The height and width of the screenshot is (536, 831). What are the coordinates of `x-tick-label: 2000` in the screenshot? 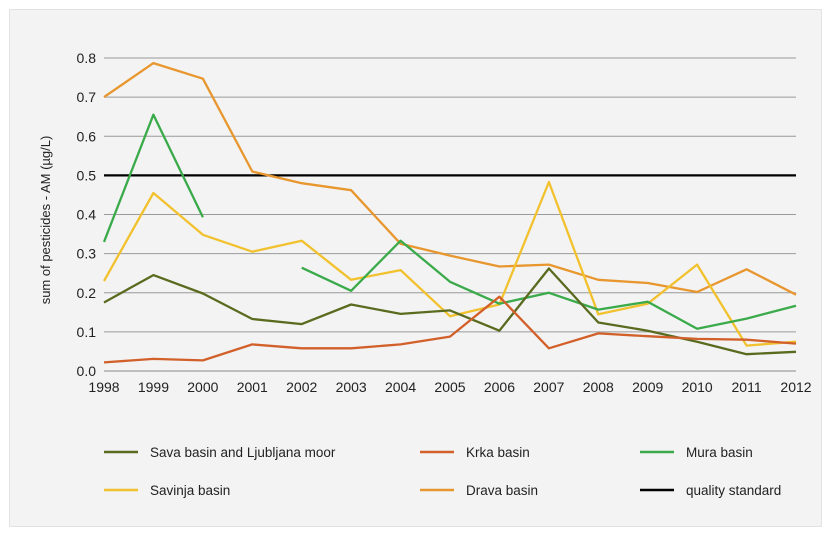 It's located at (202, 387).